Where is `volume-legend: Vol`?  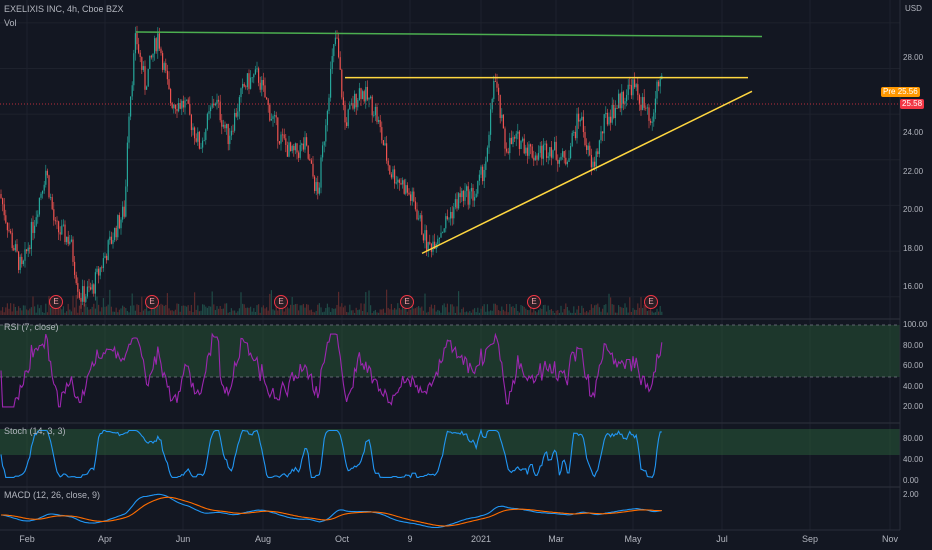 volume-legend: Vol is located at coordinates (10, 23).